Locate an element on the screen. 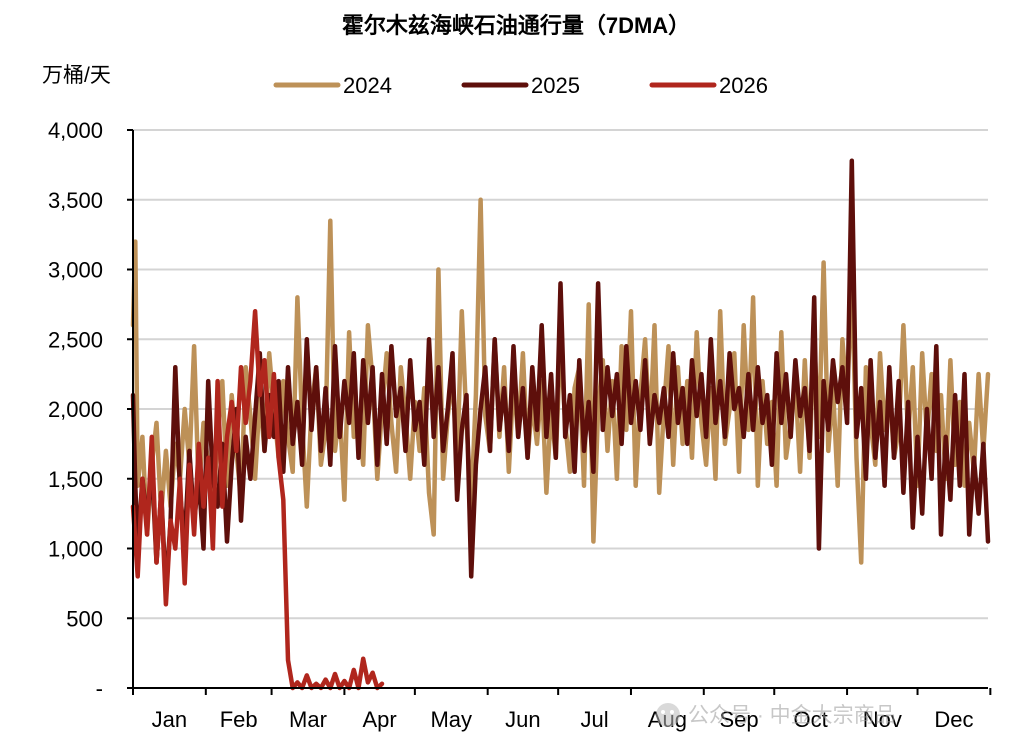 The height and width of the screenshot is (754, 1012). x-tick-label: Dec is located at coordinates (953, 719).